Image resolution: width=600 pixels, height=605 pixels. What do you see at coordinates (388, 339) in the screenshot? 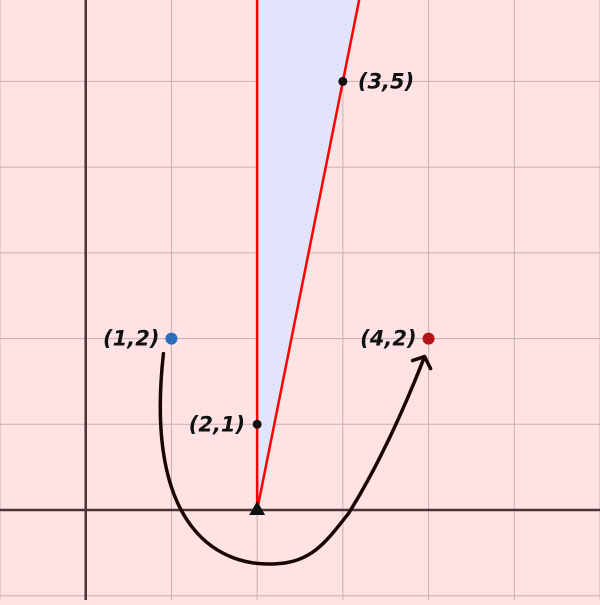
I see `point-label-p42: (4,2)` at bounding box center [388, 339].